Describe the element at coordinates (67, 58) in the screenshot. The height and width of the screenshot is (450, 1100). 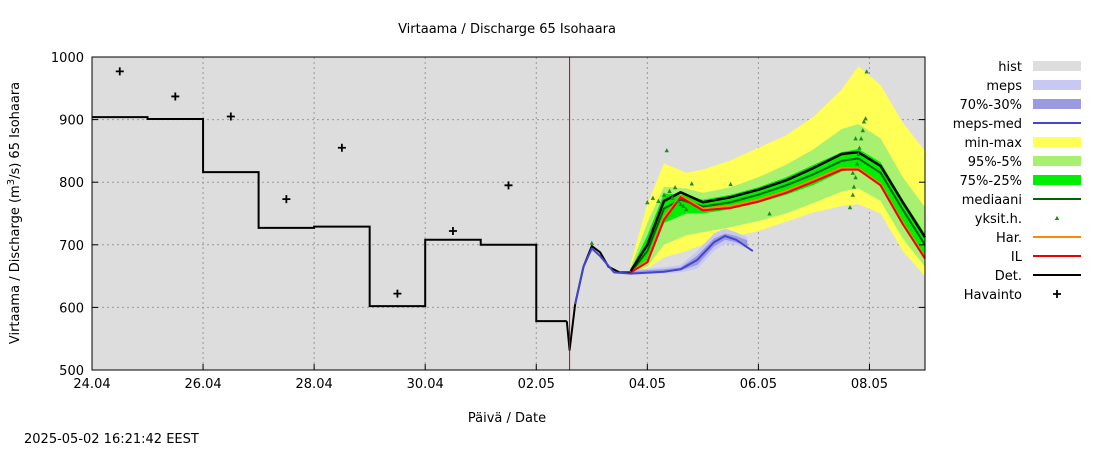
I see `y-tick-label: 1000` at that location.